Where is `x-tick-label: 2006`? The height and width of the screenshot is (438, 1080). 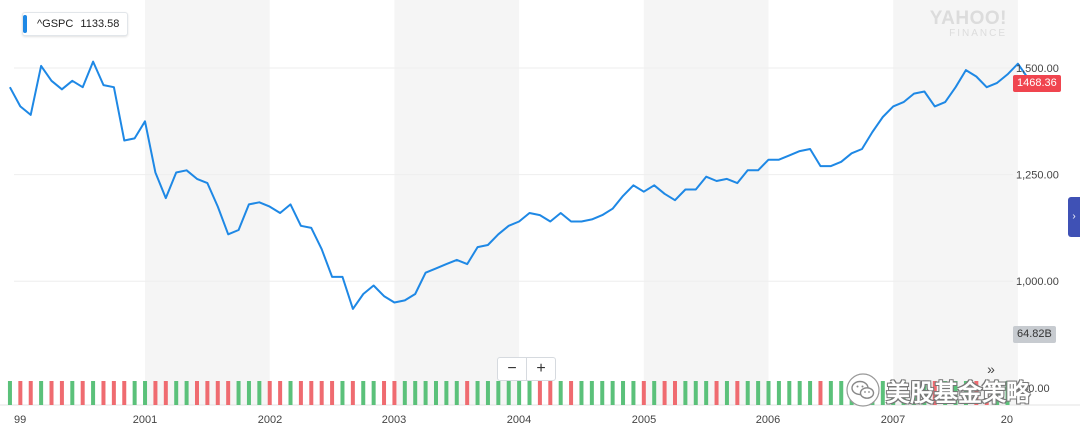 x-tick-label: 2006 is located at coordinates (768, 420).